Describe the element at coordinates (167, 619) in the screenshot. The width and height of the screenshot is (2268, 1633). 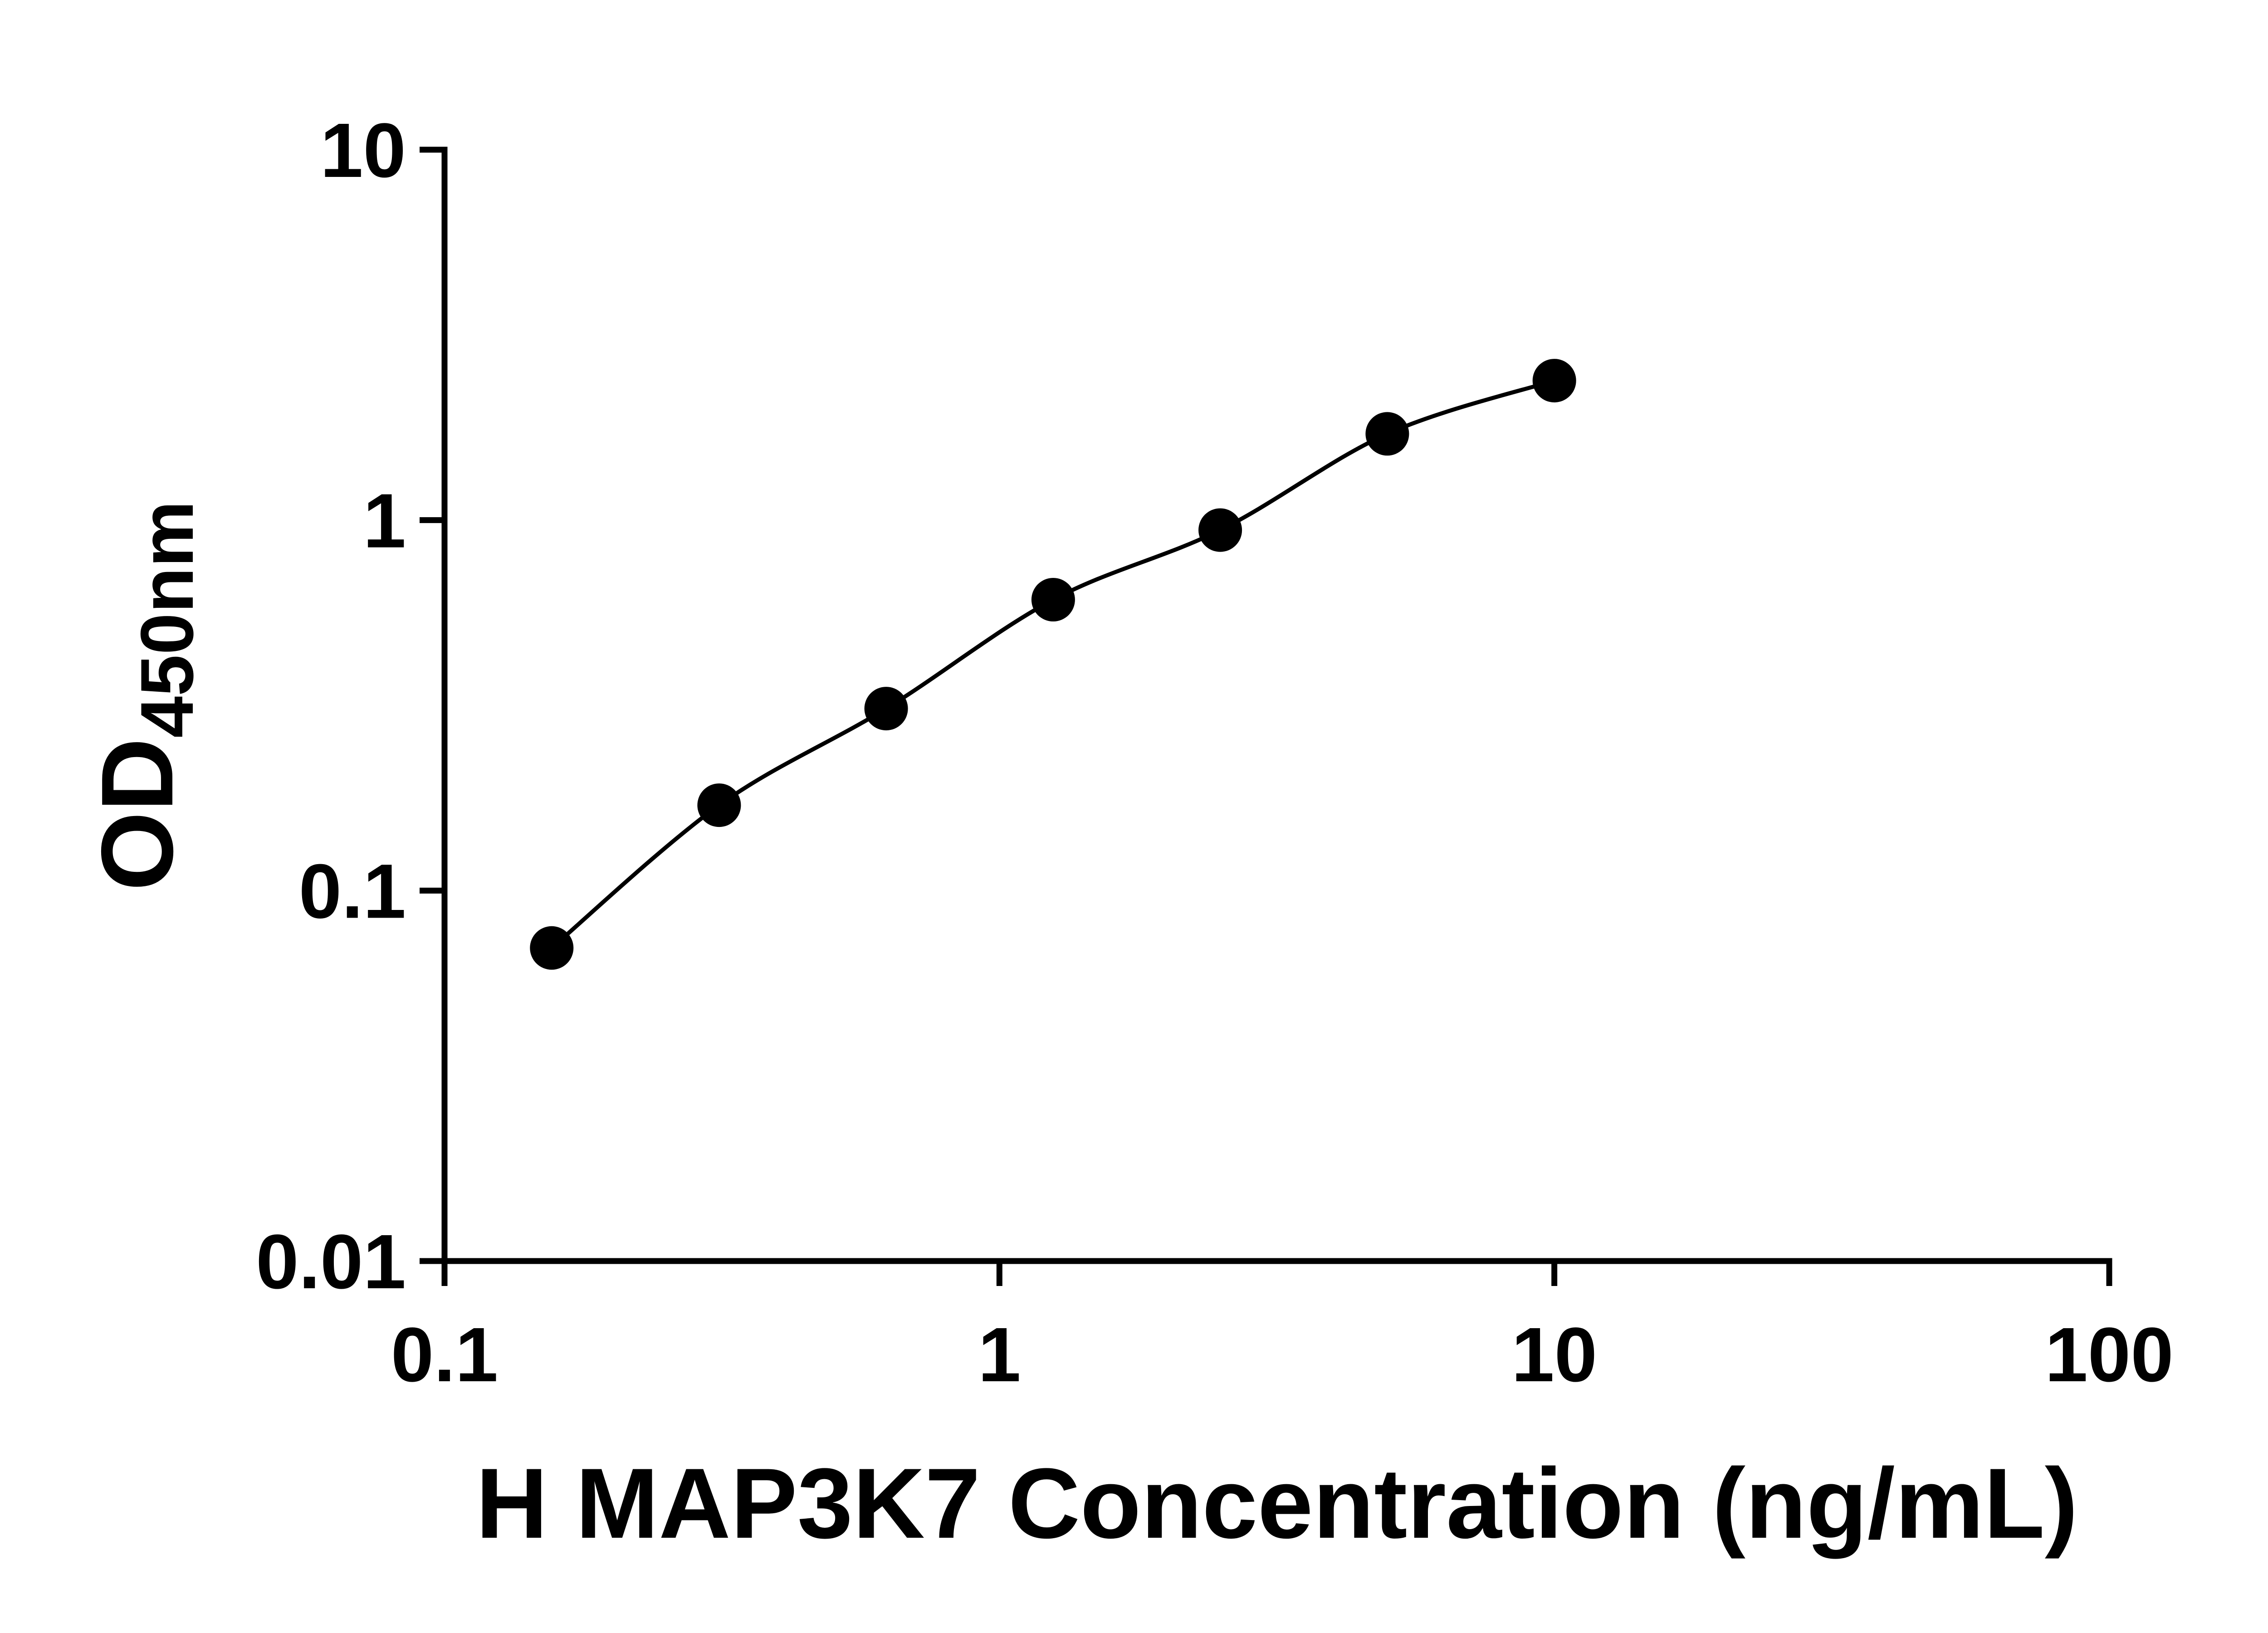
I see `y-axis-title-subscript: 450nm` at that location.